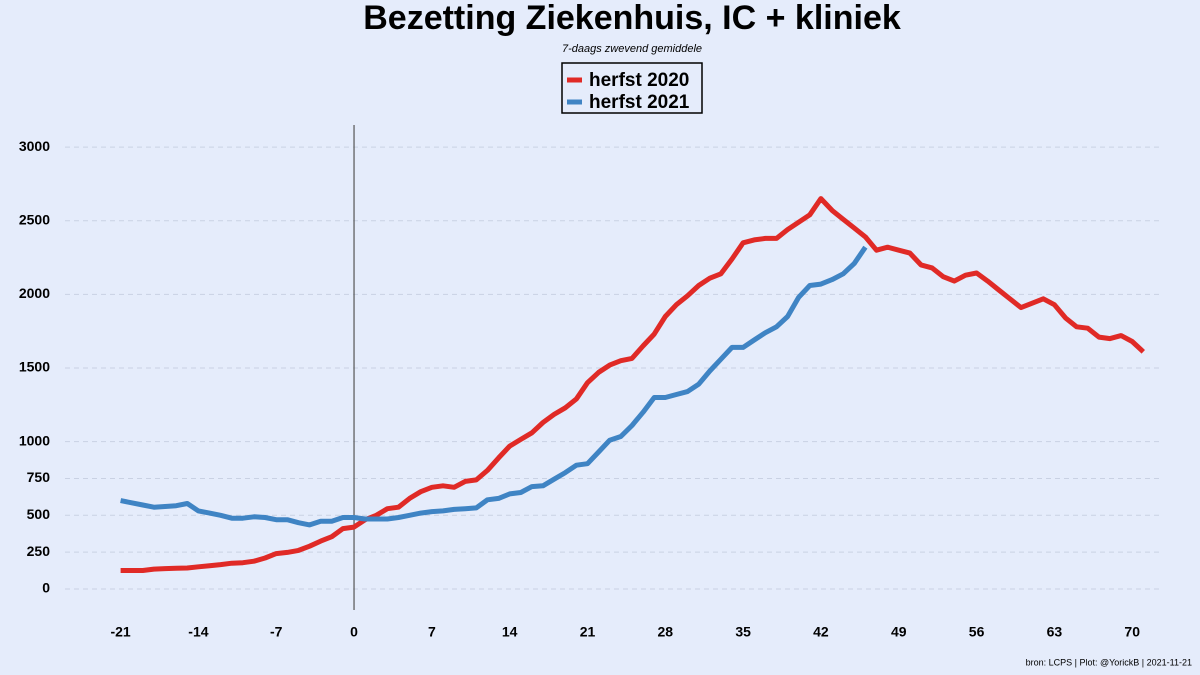 The image size is (1200, 675). What do you see at coordinates (276, 632) in the screenshot?
I see `x-tick-label: -7` at bounding box center [276, 632].